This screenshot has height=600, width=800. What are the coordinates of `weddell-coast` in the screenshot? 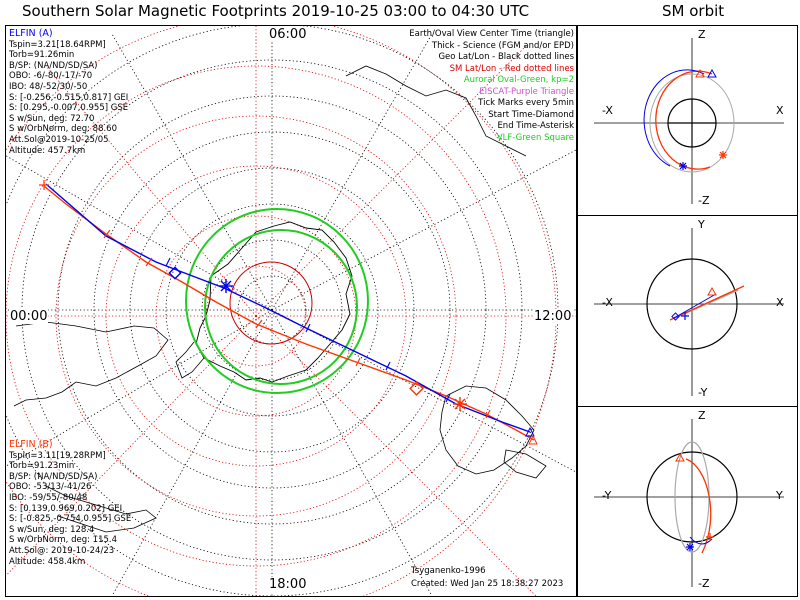 It's located at (190, 360).